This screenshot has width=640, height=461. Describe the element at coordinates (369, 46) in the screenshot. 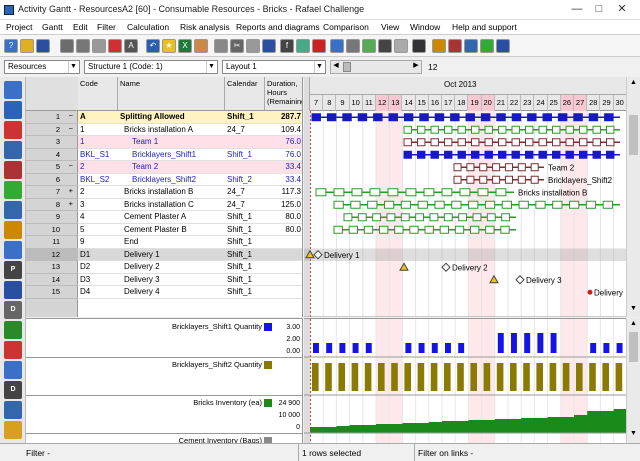

I see `resource-icon` at that location.